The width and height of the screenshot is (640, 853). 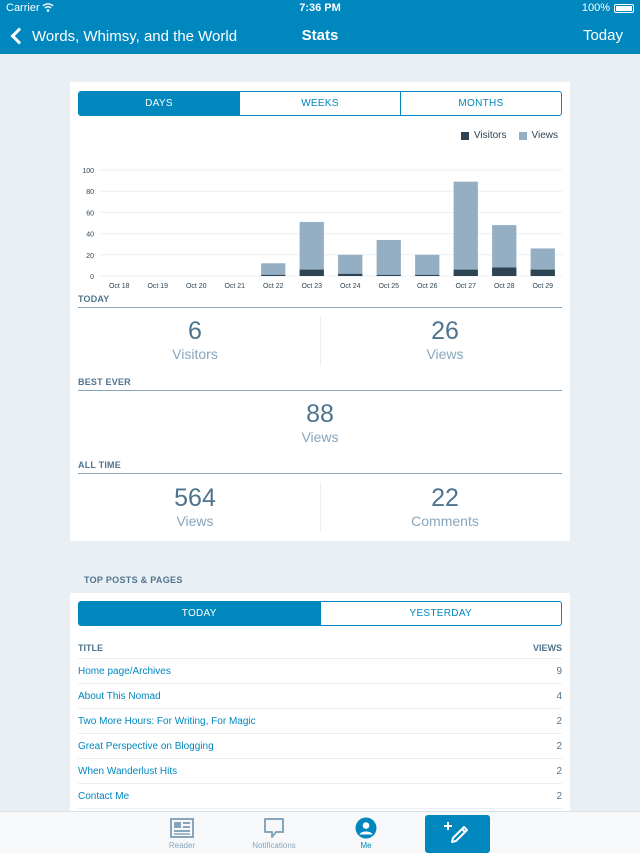 What do you see at coordinates (320, 467) in the screenshot?
I see `all-time-section-header: ALL TIME` at bounding box center [320, 467].